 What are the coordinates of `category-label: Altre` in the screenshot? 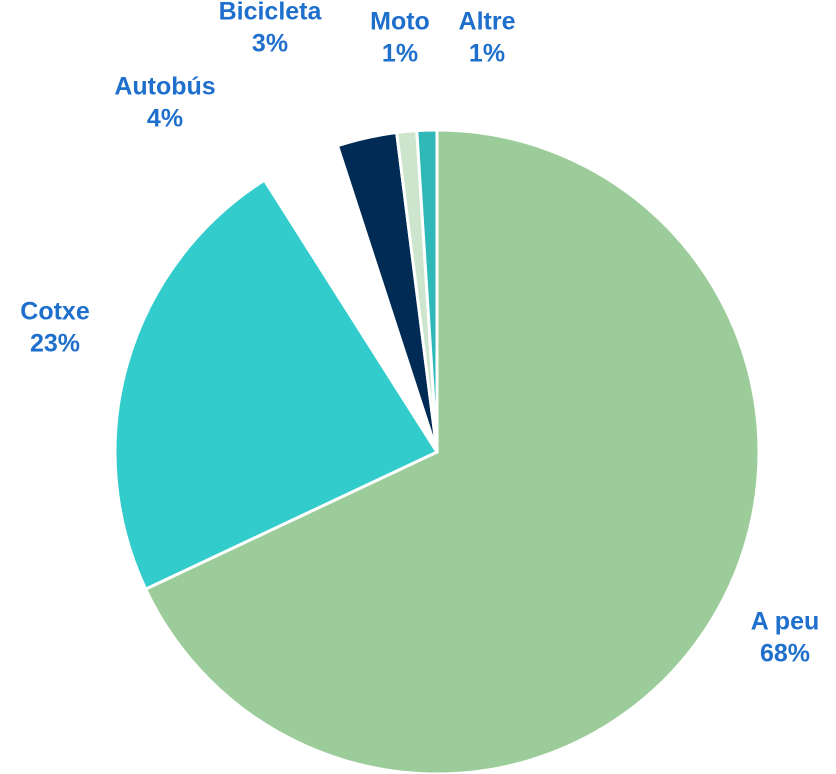 It's located at (487, 22).